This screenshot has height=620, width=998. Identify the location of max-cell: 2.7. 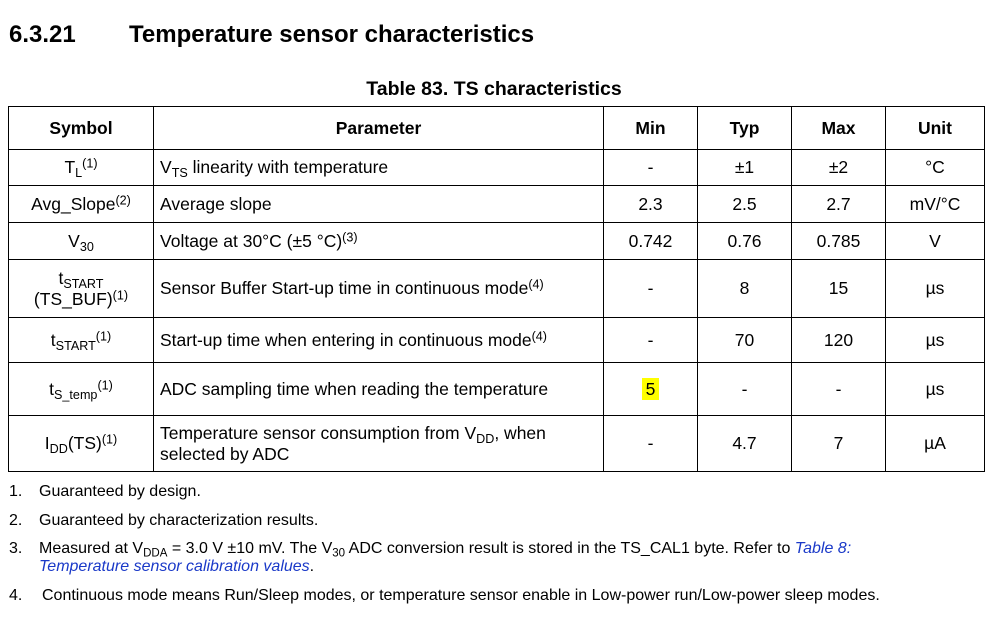
(838, 204).